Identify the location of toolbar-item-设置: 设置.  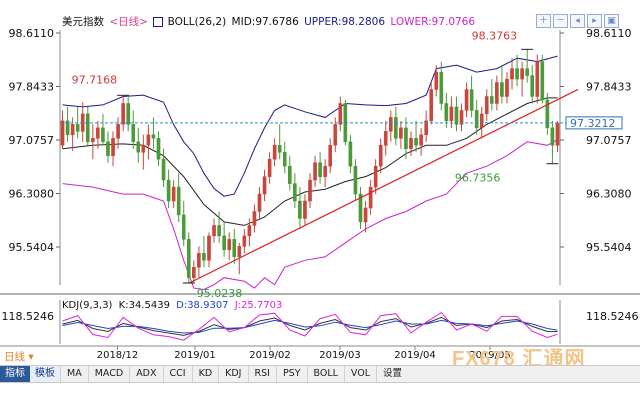
(392, 374).